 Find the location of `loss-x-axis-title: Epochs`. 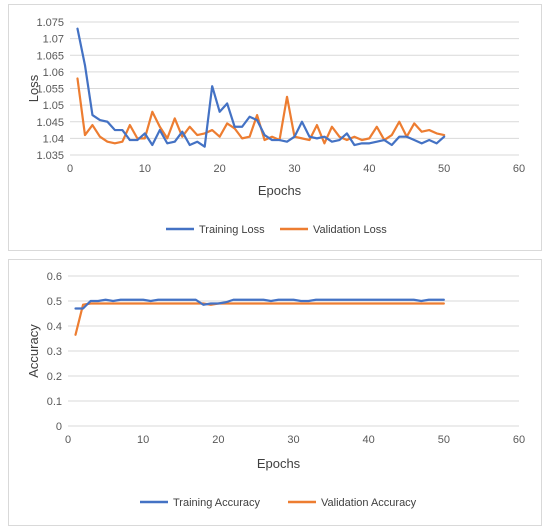

loss-x-axis-title: Epochs is located at coordinates (280, 190).